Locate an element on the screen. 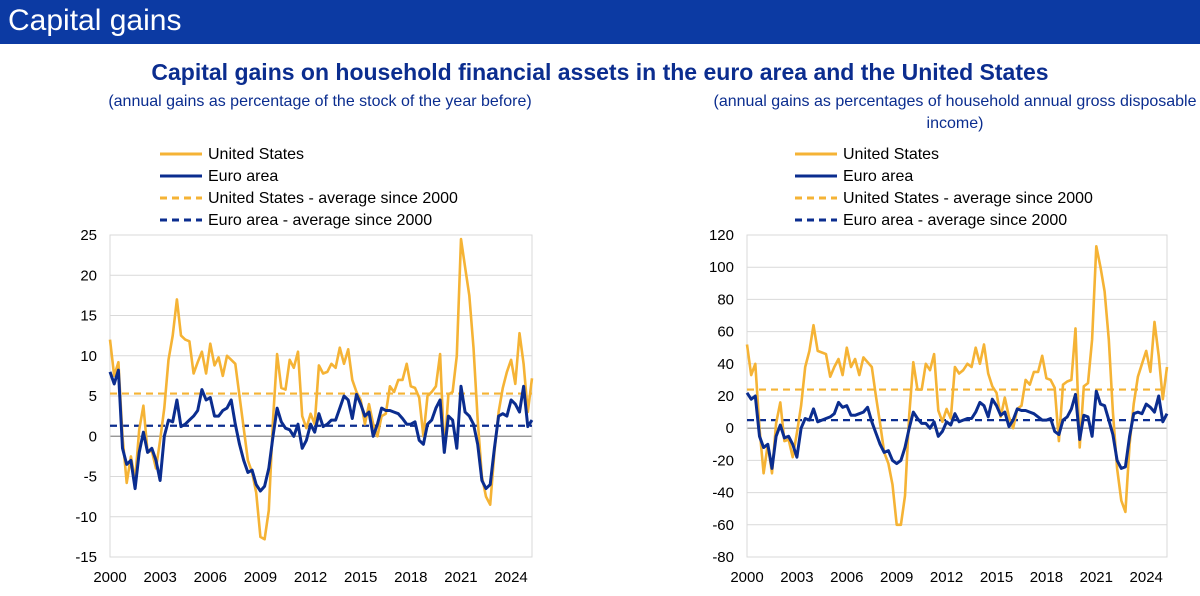 The height and width of the screenshot is (596, 1200). right-y-tick-label: -40 is located at coordinates (723, 493).